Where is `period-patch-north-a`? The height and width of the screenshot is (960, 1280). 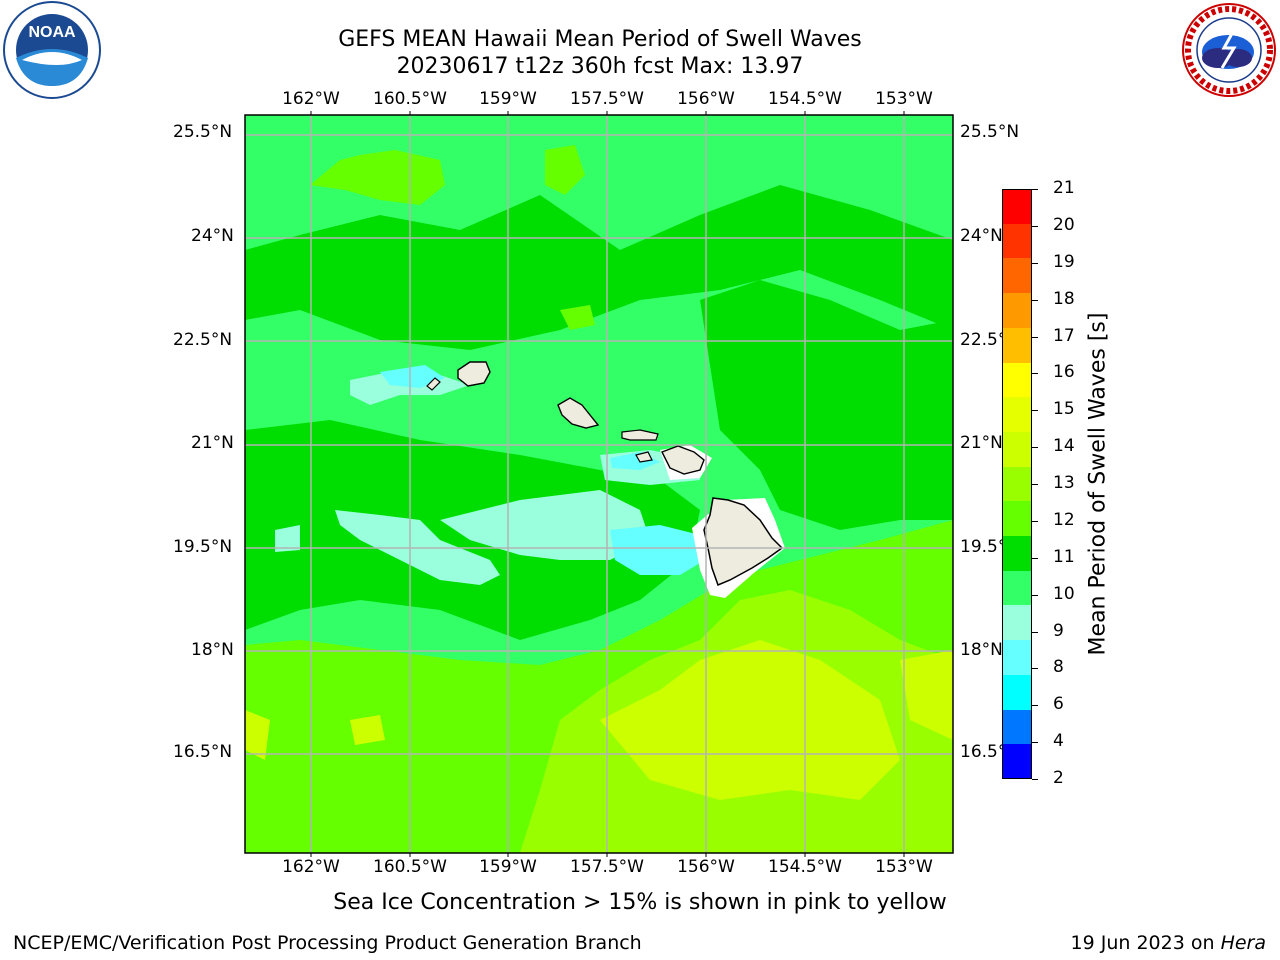 period-patch-north-a is located at coordinates (377, 177).